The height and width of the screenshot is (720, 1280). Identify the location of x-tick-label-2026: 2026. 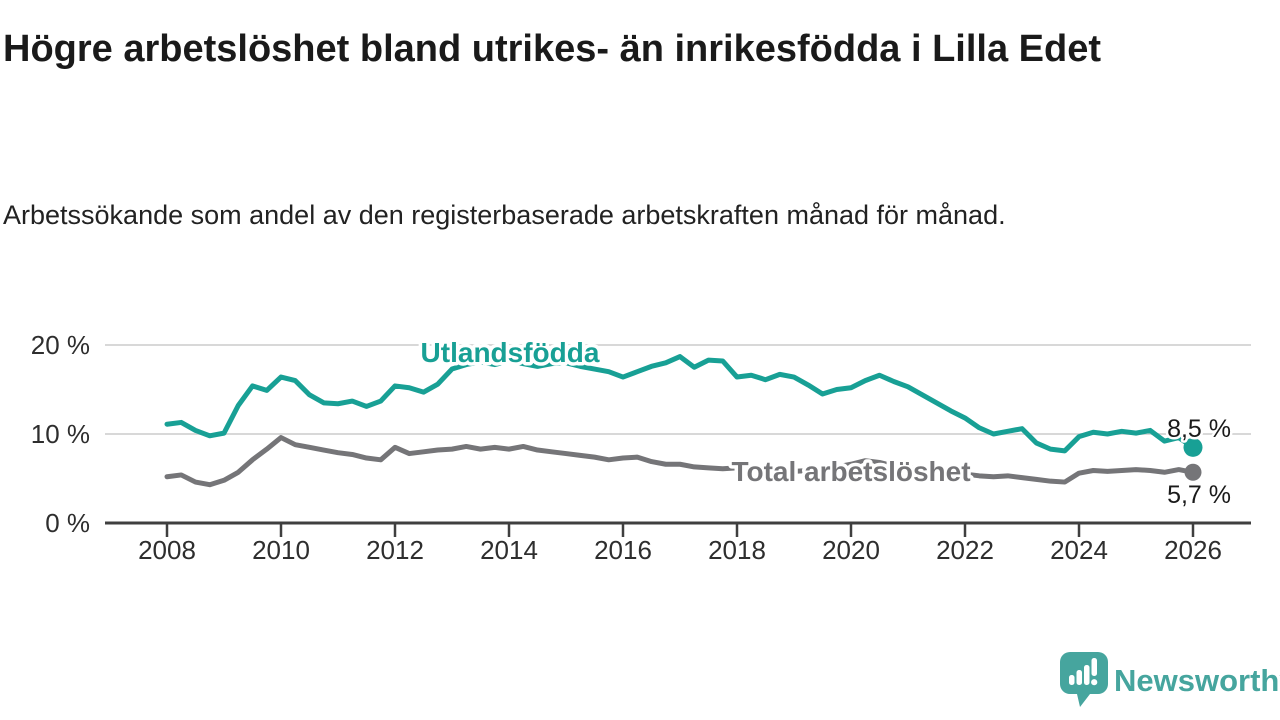
(1193, 550).